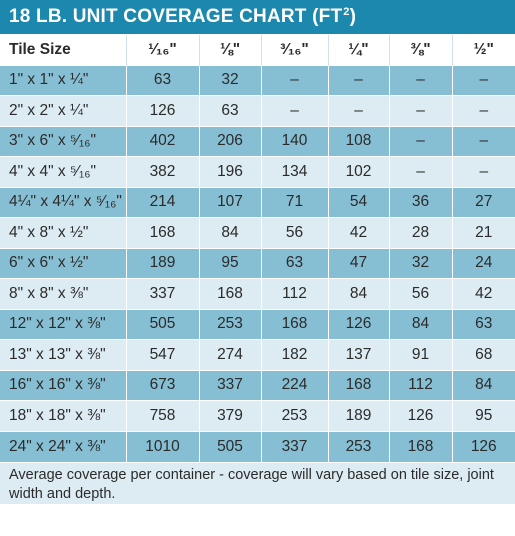 The height and width of the screenshot is (536, 515). I want to click on table-row: 4¼" x 4¼" x ⁵⁄₁₆" 214 107 71 54 36 27, so click(257, 202).